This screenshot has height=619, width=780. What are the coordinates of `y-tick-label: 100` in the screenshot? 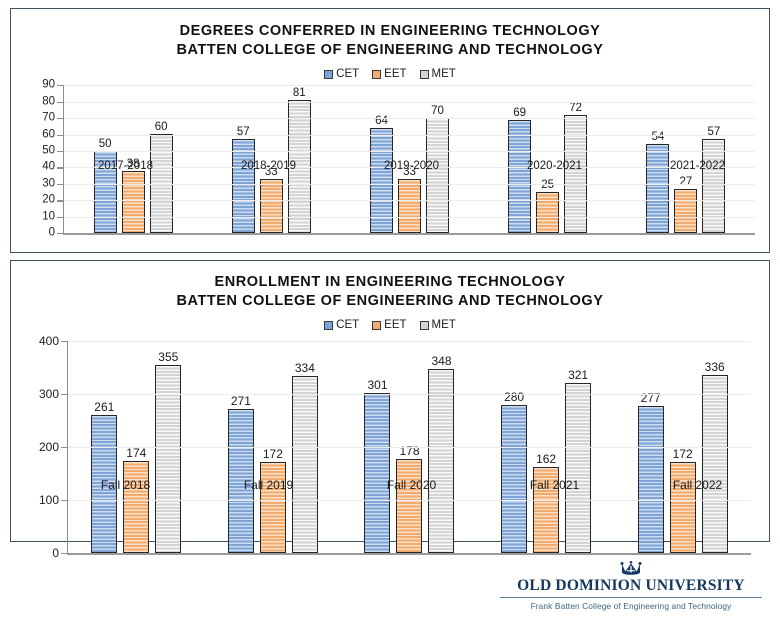 It's located at (48, 500).